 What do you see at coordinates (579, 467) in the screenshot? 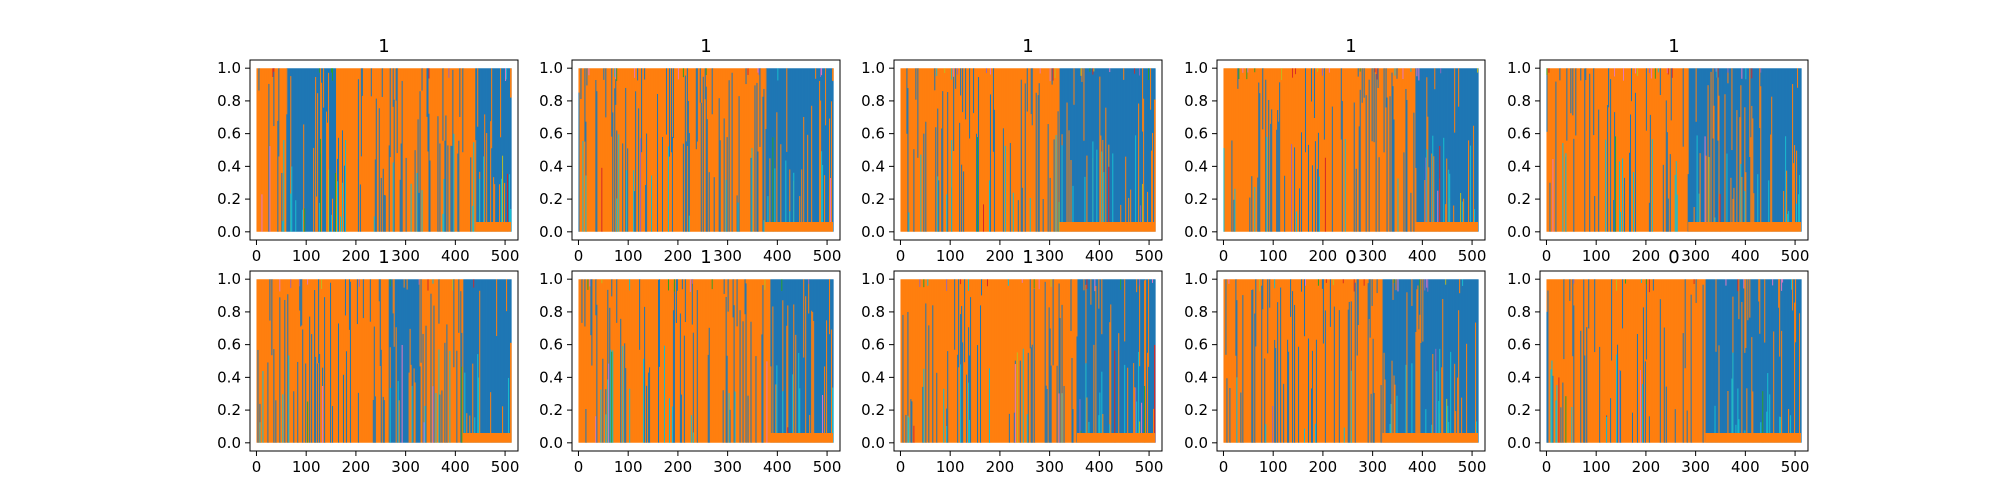
I see `x-tick-label: 0` at bounding box center [579, 467].